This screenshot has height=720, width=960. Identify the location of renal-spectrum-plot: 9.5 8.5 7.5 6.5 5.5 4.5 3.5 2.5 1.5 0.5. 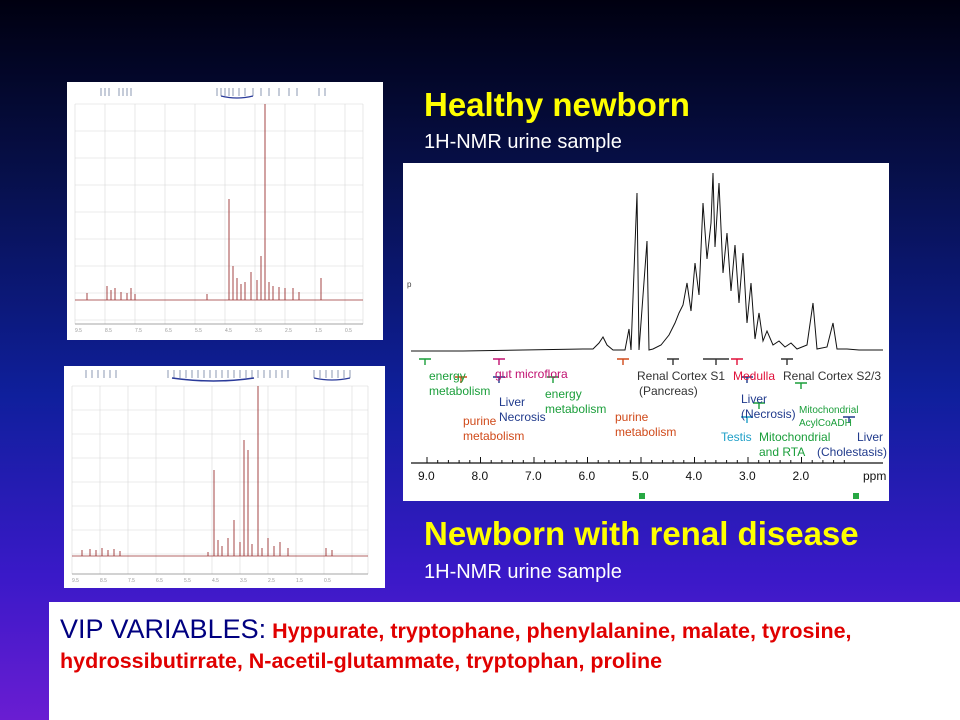
(220, 477).